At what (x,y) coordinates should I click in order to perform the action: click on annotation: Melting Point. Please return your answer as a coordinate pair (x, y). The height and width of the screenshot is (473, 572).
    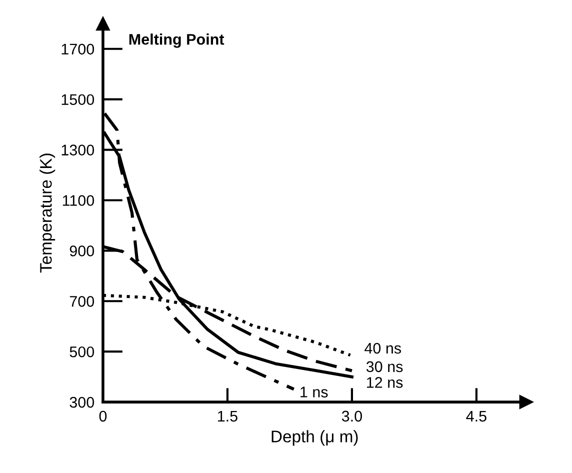
    Looking at the image, I should click on (176, 41).